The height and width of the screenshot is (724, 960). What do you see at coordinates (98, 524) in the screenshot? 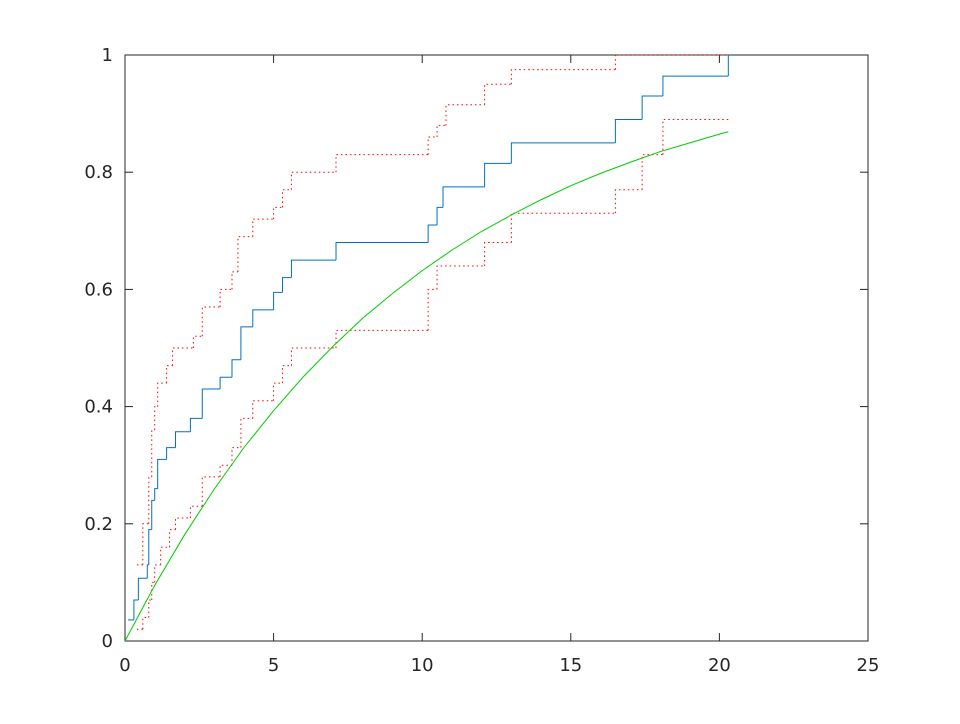
I see `y-tick-label: 0.2` at bounding box center [98, 524].